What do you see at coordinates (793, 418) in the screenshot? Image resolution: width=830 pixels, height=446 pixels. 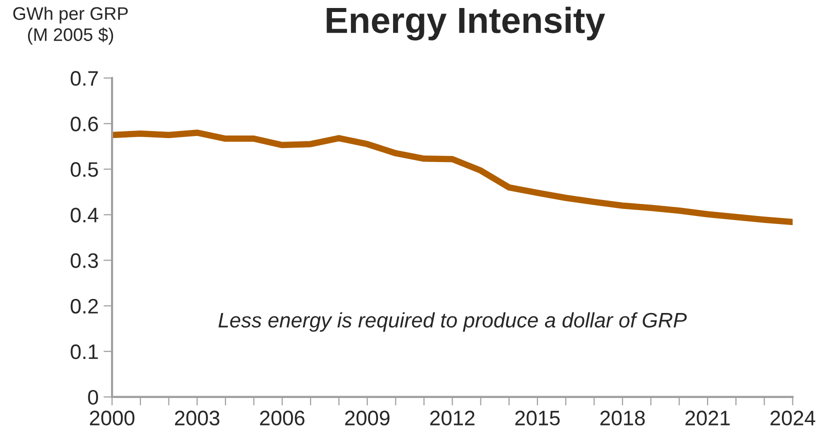 I see `x-tick-label: 2024` at bounding box center [793, 418].